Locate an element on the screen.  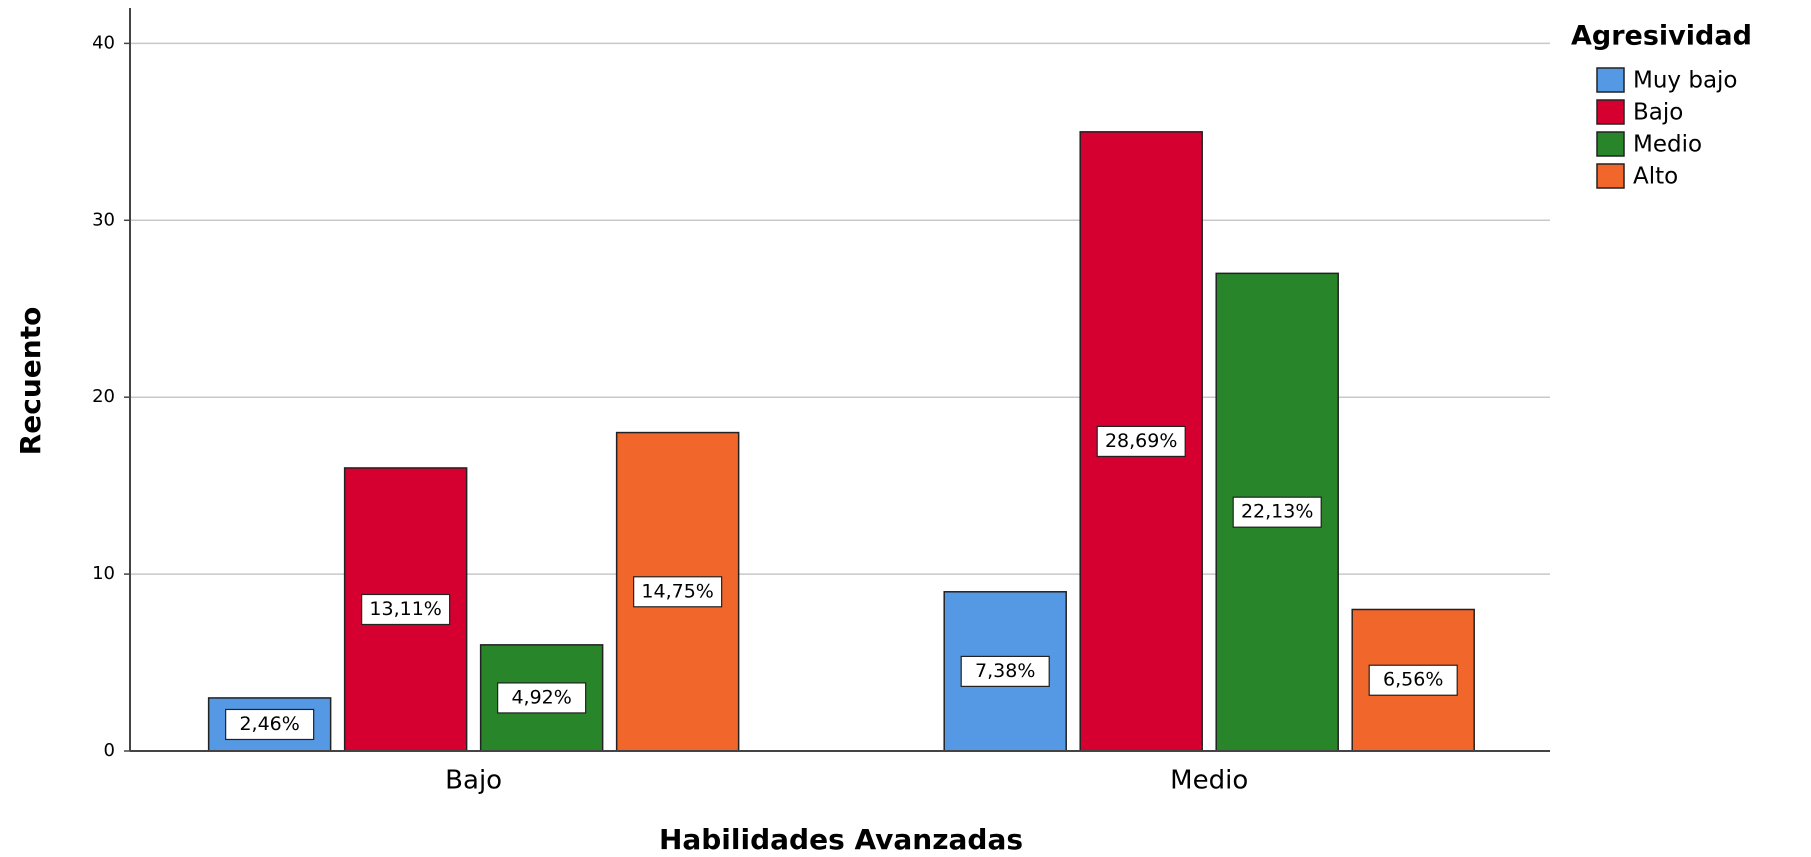
data-label: 14,75% is located at coordinates (677, 591).